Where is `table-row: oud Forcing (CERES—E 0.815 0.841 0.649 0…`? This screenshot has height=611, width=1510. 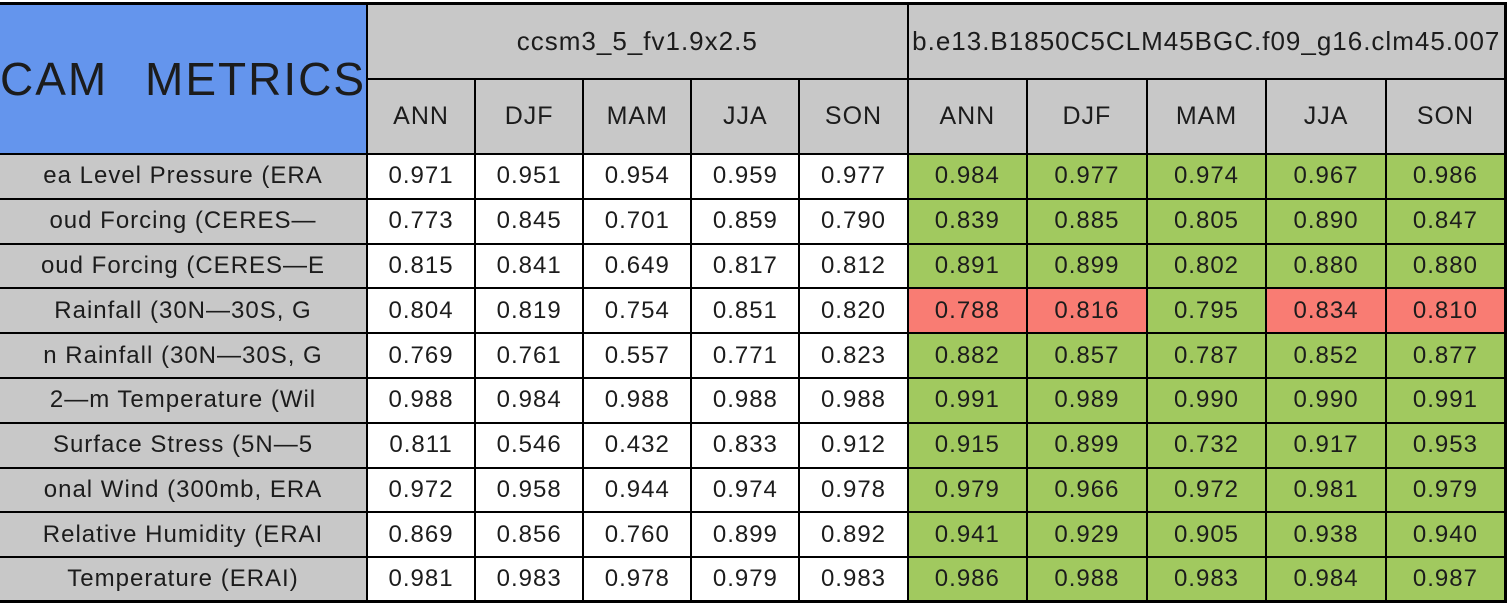 table-row: oud Forcing (CERES—E 0.815 0.841 0.649 0… is located at coordinates (753, 266).